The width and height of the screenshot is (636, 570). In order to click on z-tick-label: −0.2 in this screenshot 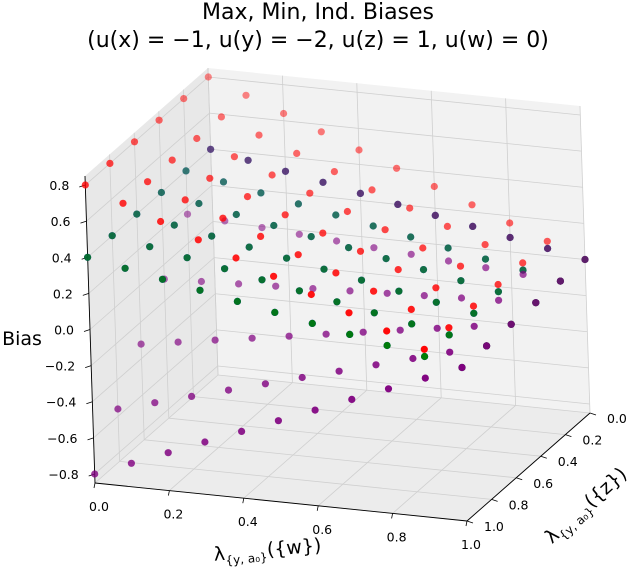, I will do `click(60, 366)`.